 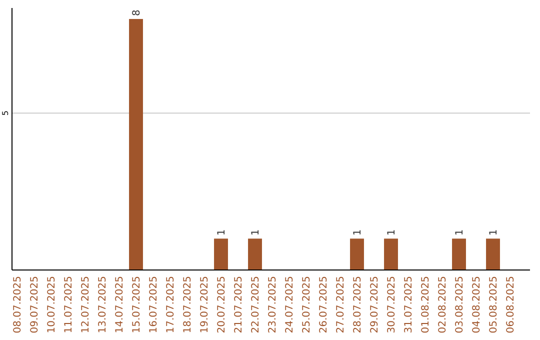 What do you see at coordinates (52, 305) in the screenshot?
I see `x-tick-label: 10.07.2025` at bounding box center [52, 305].